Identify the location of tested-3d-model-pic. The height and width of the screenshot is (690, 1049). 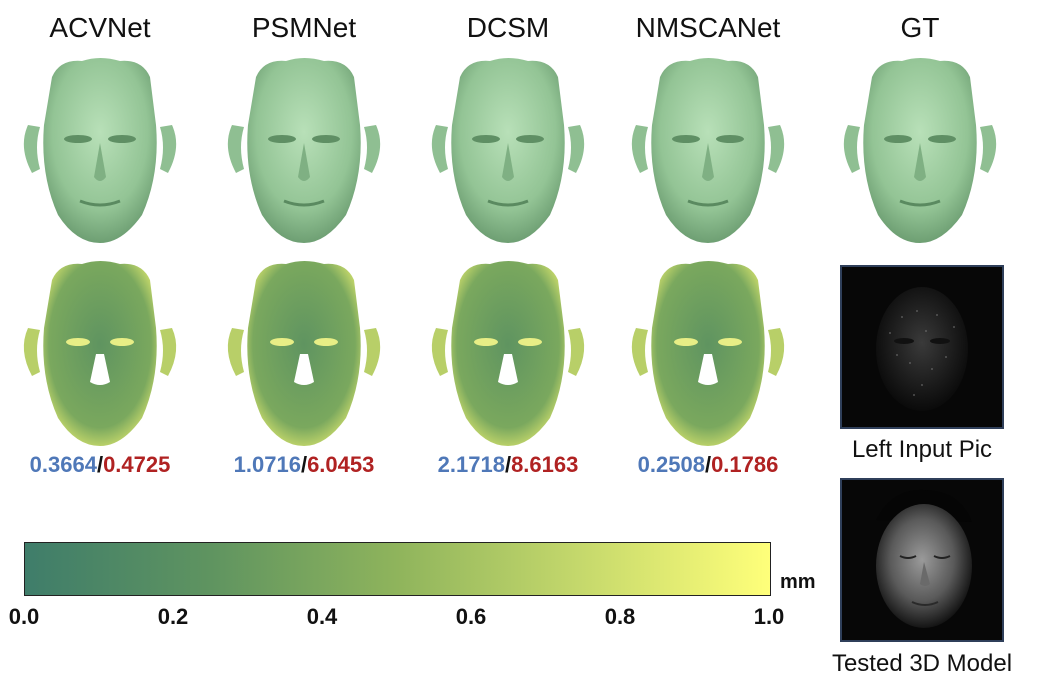
(922, 560).